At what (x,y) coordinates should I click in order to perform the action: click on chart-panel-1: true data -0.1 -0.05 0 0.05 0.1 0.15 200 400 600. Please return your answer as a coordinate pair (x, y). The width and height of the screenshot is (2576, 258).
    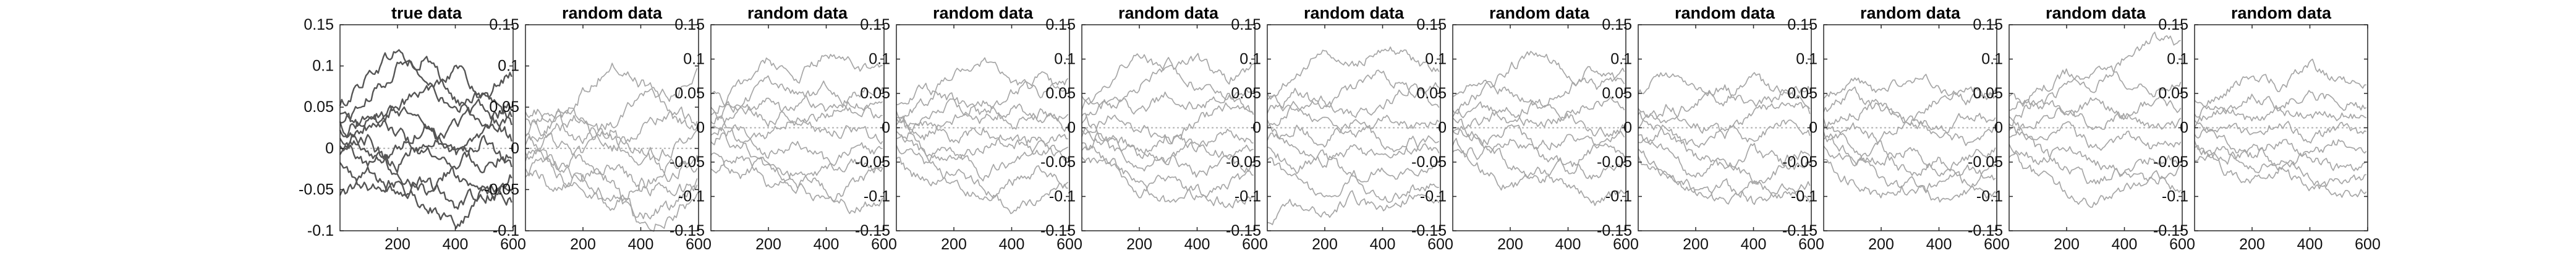
    Looking at the image, I should click on (412, 128).